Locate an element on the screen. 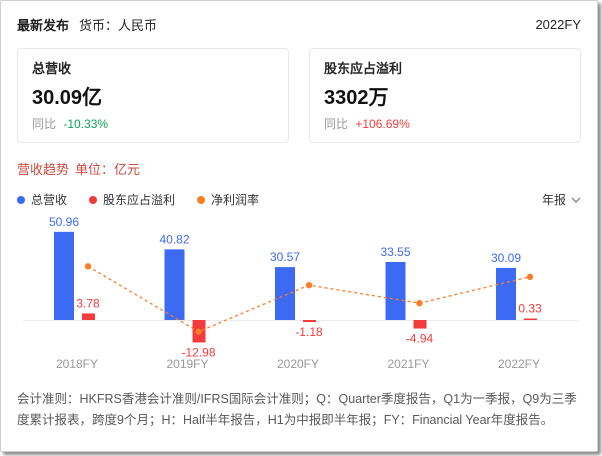 The image size is (602, 456). profit-yoy-value: +106.69% is located at coordinates (382, 124).